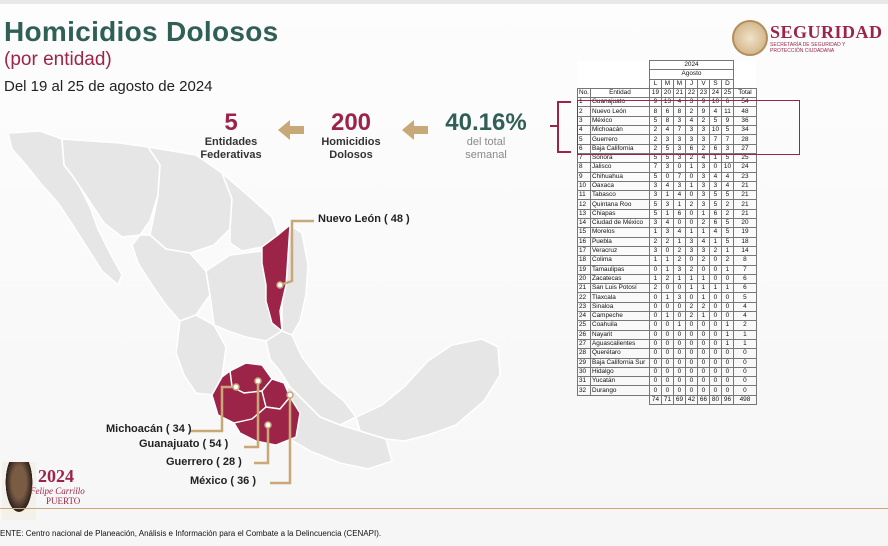  I want to click on stat-homicidios-value: 200, so click(351, 122).